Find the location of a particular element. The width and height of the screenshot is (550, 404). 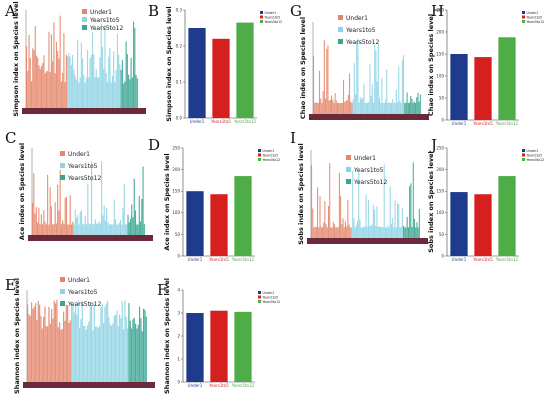

y-tick-label: 100 is located at coordinates (440, 212).